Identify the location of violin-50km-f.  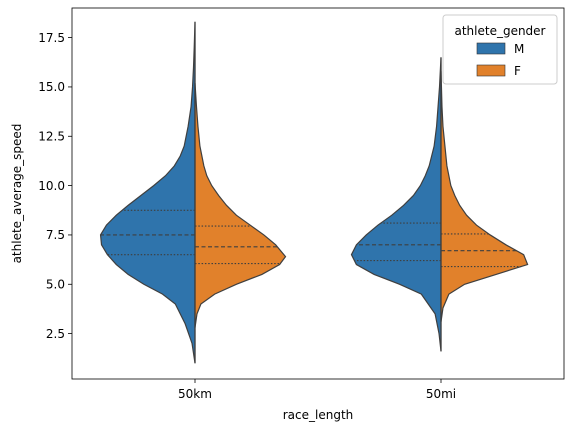
(240, 205).